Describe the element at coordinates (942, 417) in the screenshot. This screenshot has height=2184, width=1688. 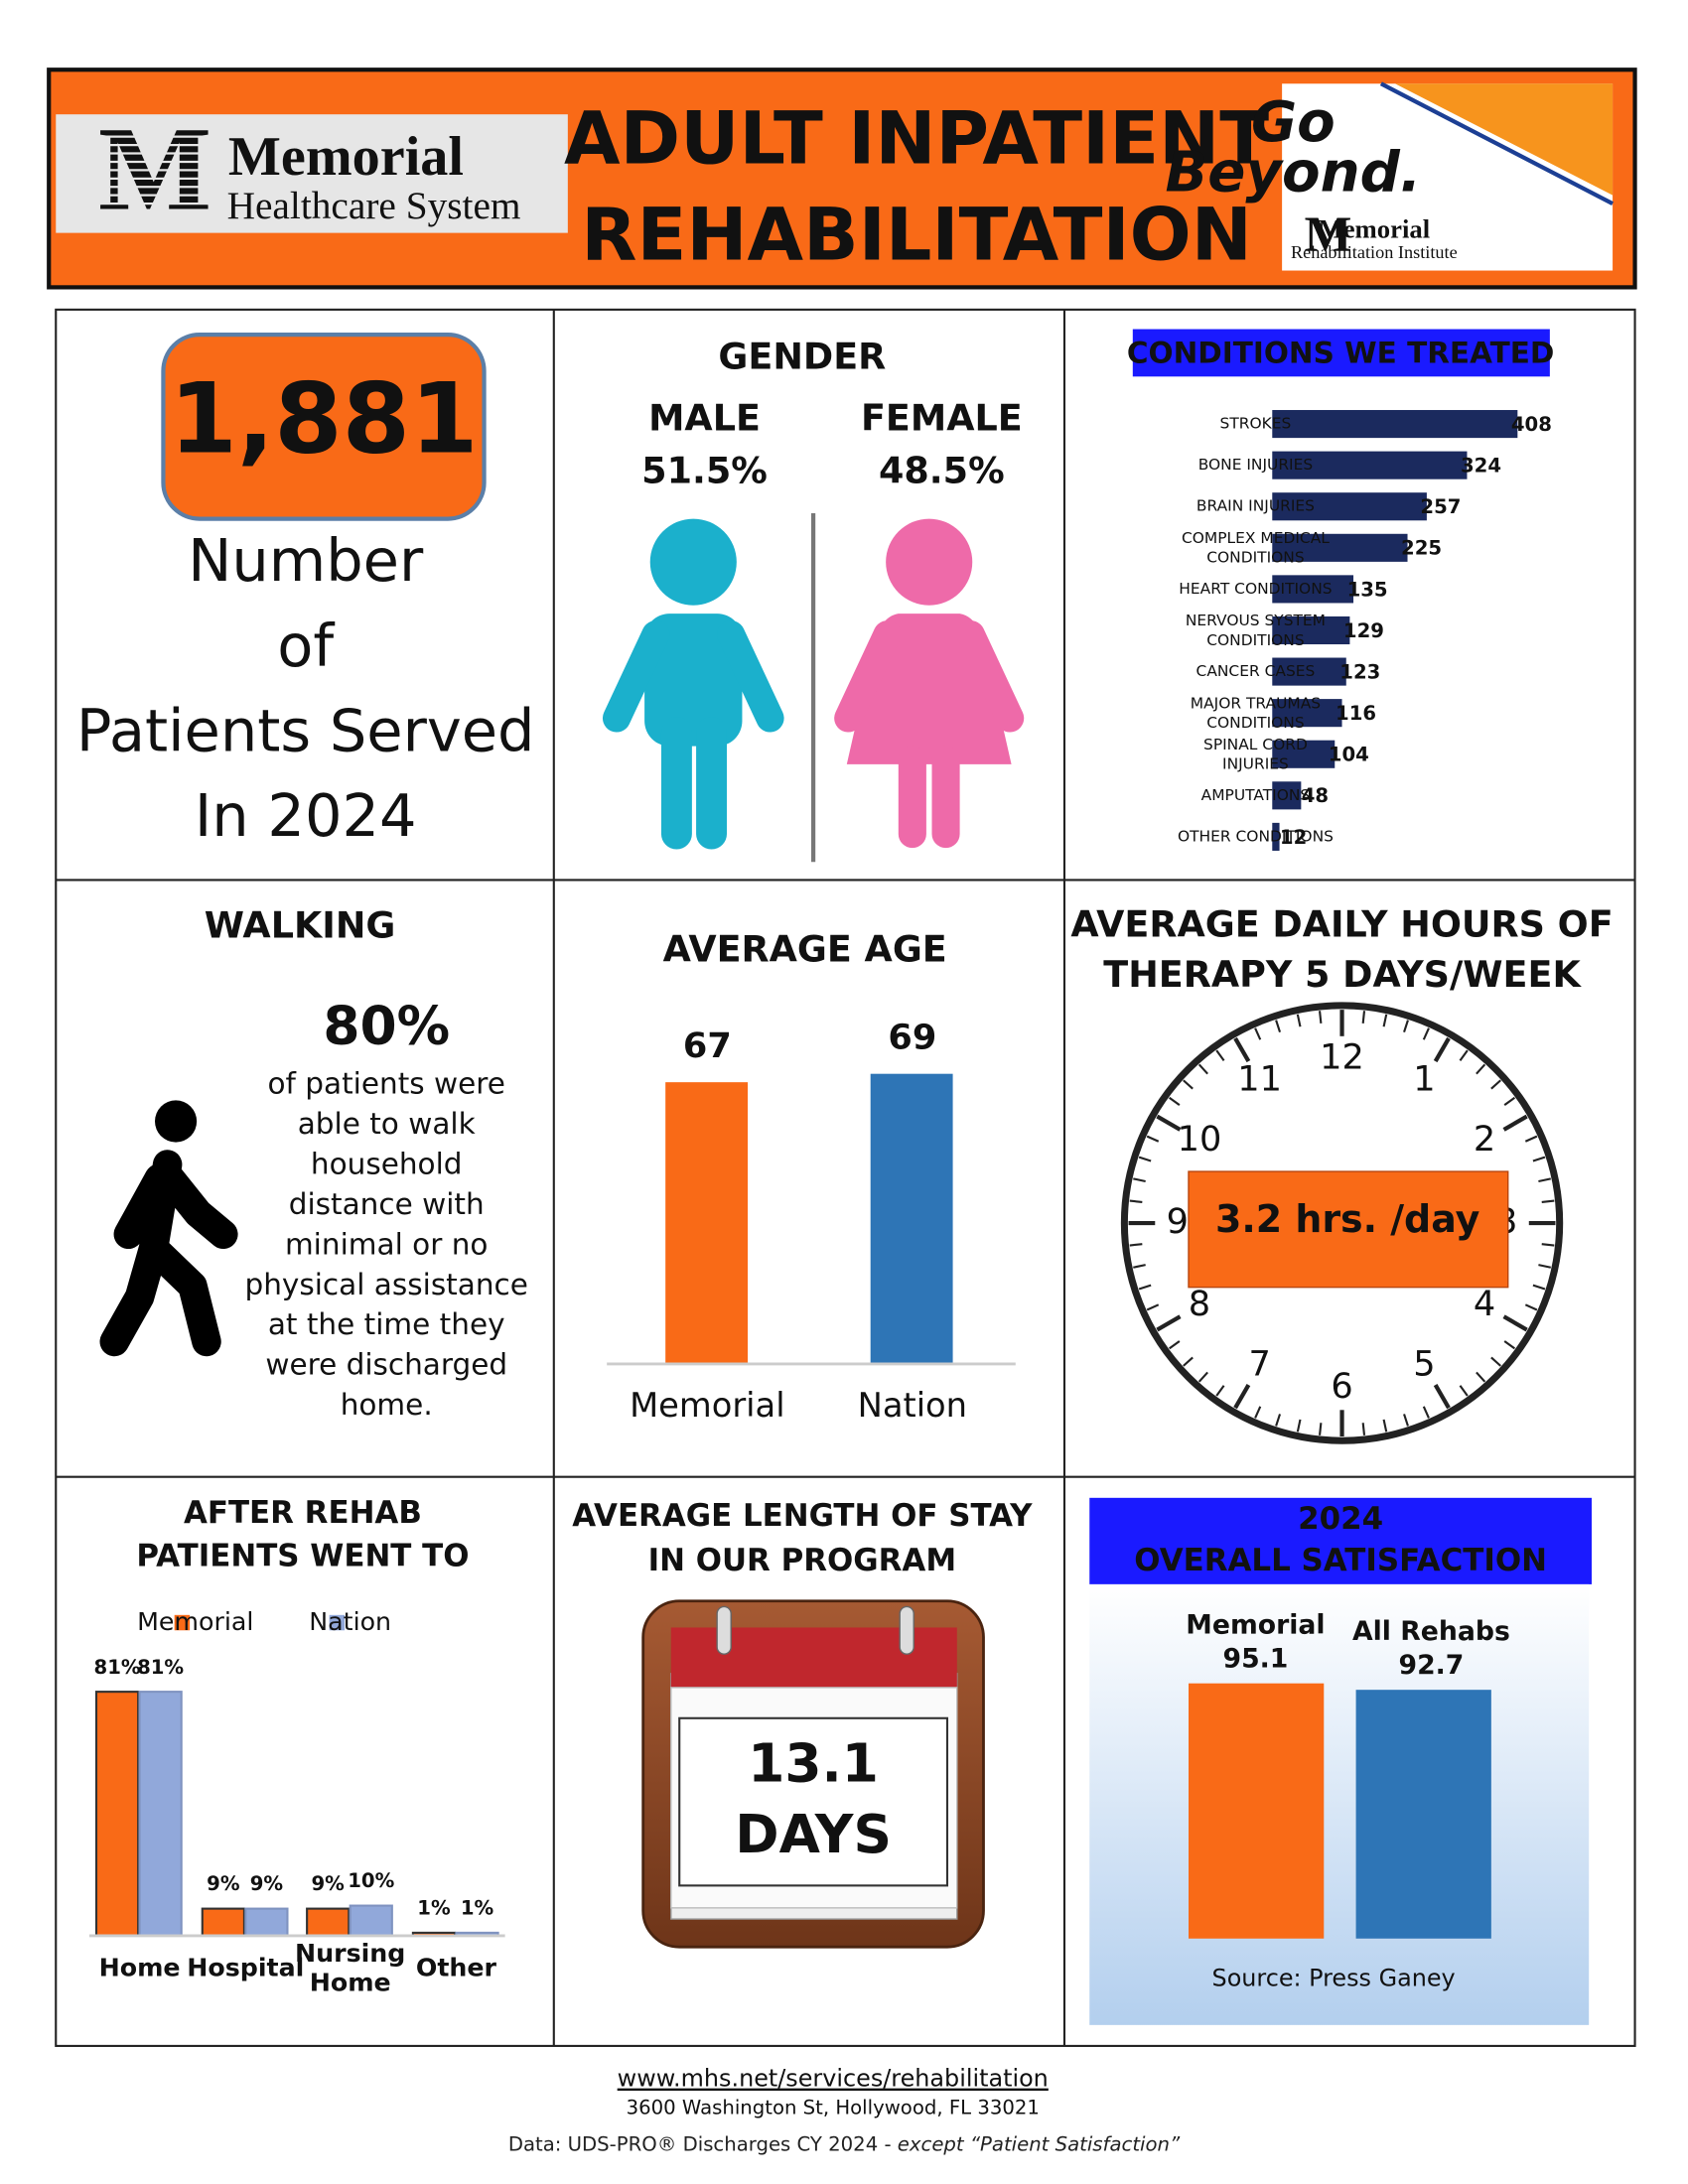
I see `gender-label: FEMALE` at that location.